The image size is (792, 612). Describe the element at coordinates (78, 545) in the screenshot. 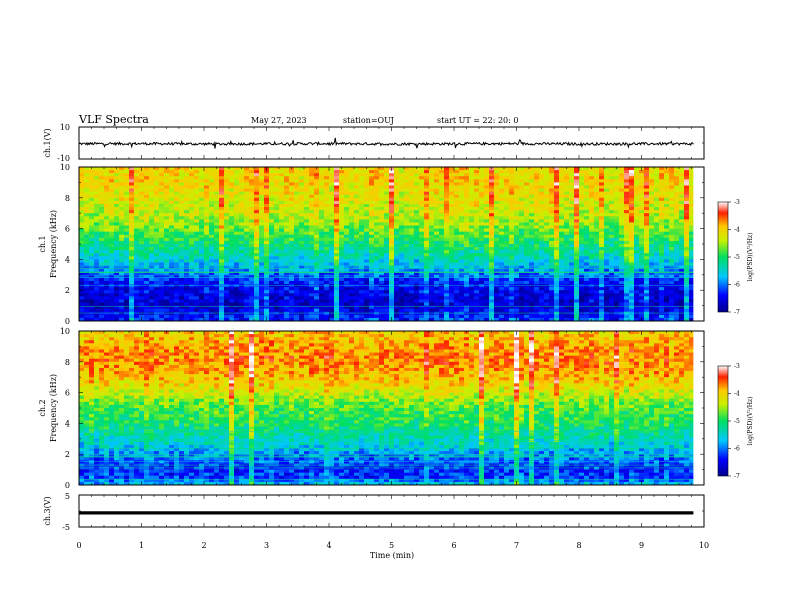

I see `x-tick-label: 0` at that location.